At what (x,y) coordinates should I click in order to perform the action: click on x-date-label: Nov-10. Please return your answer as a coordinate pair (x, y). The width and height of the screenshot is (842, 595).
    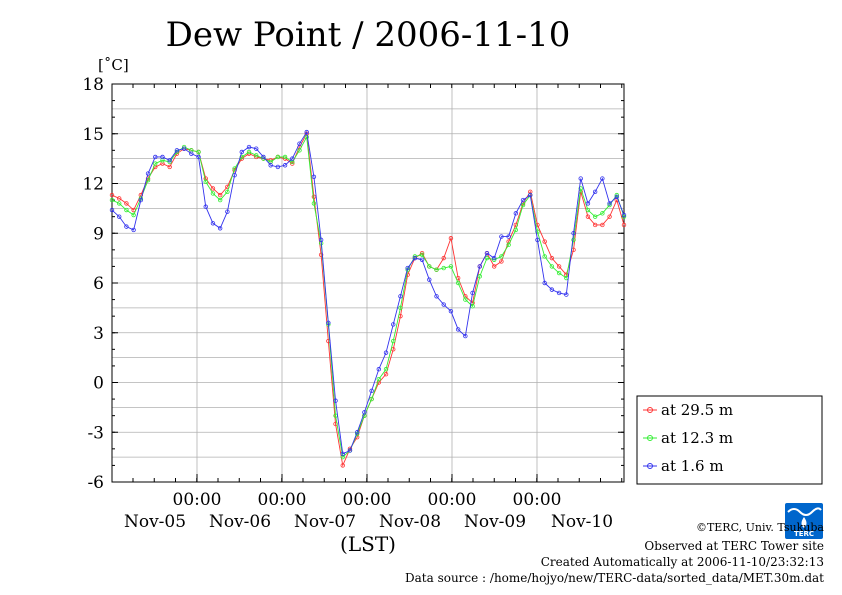
    Looking at the image, I should click on (582, 522).